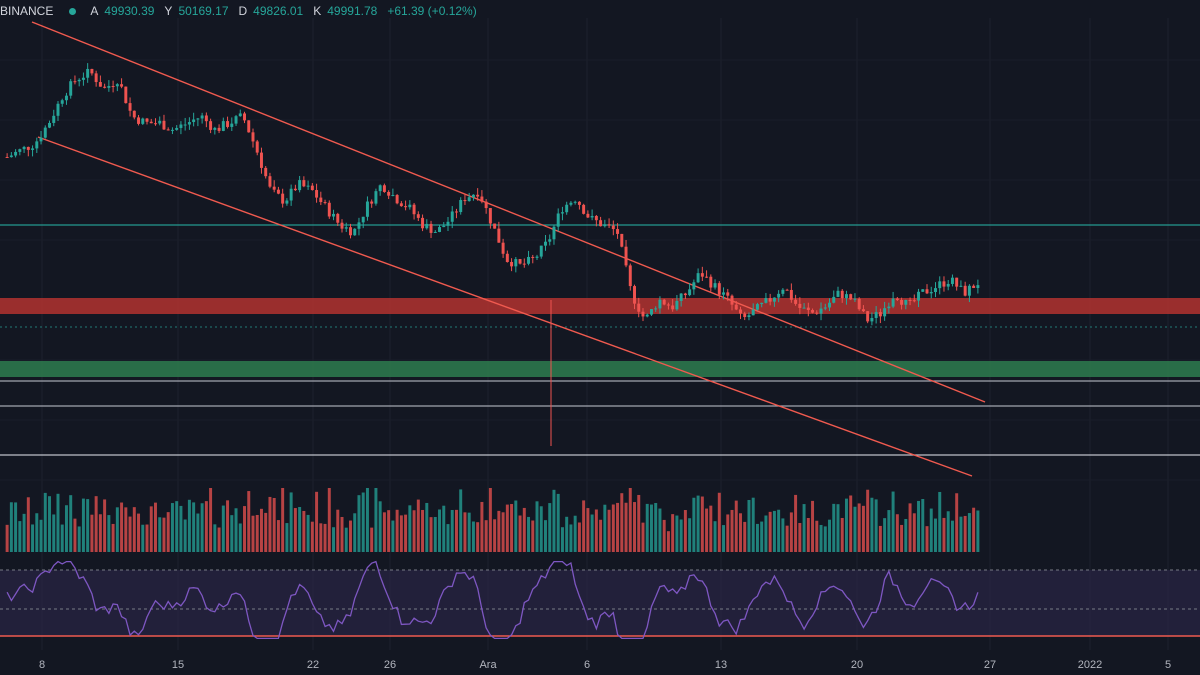  I want to click on close-label: K, so click(317, 11).